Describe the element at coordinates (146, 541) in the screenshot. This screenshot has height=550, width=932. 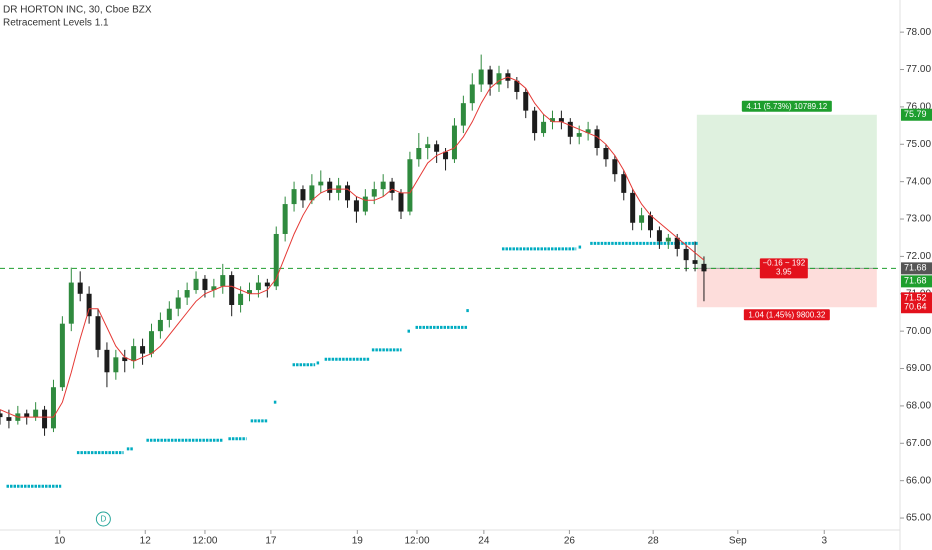
I see `x-tick-label: 12` at that location.